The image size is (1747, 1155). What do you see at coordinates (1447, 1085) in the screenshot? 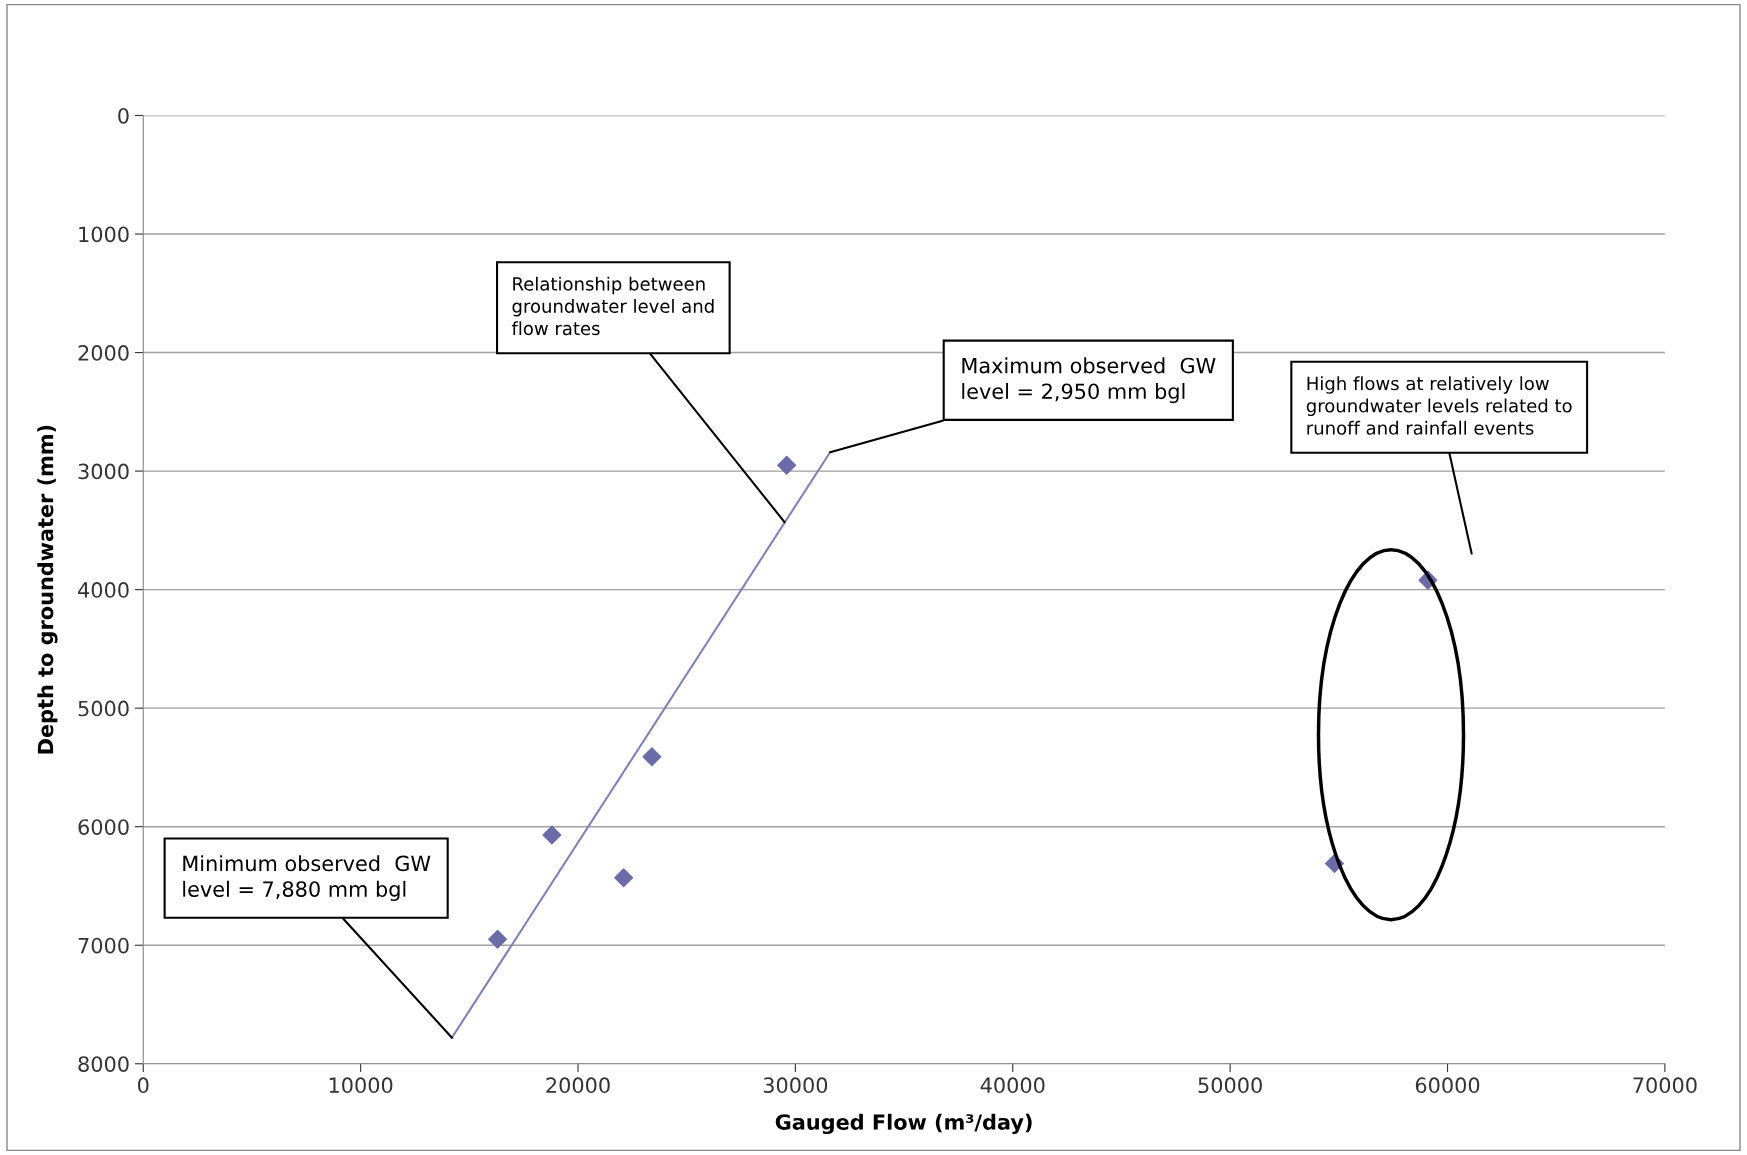
I see `x-tick-label: 60000` at bounding box center [1447, 1085].